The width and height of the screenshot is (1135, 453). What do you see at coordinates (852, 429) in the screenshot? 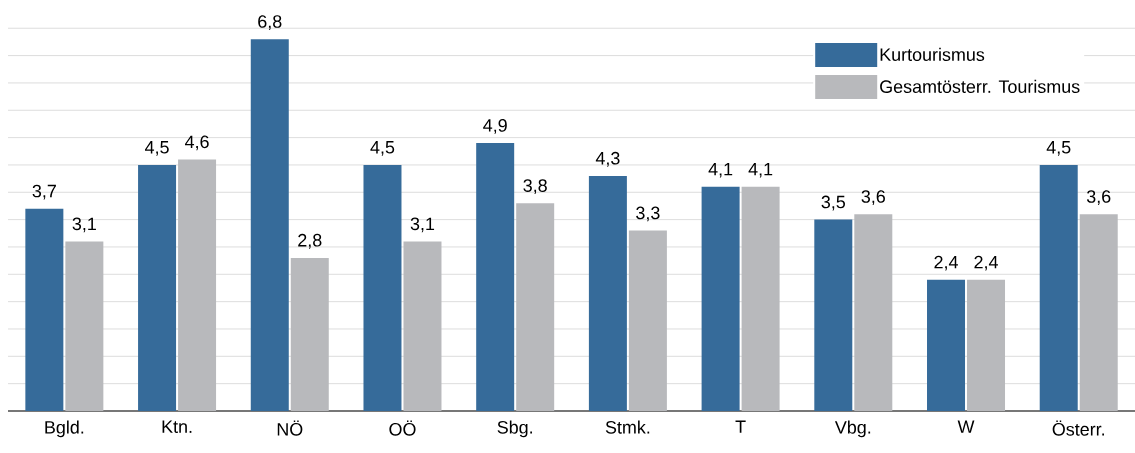
I see `x-tick-label: Vbg.` at bounding box center [852, 429].